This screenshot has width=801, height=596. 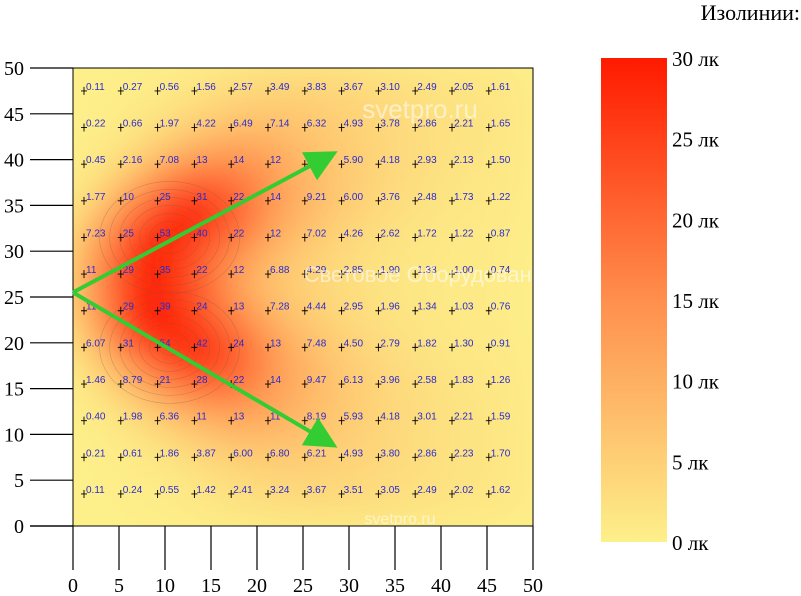 What do you see at coordinates (280, 453) in the screenshot?
I see `cell-value: 6.80` at bounding box center [280, 453].